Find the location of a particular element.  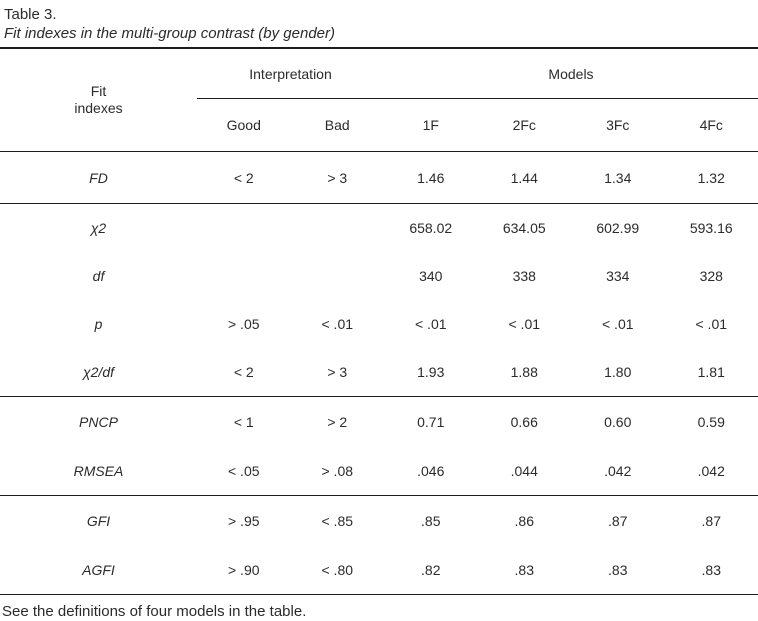

cell-value: > .05 is located at coordinates (244, 324).